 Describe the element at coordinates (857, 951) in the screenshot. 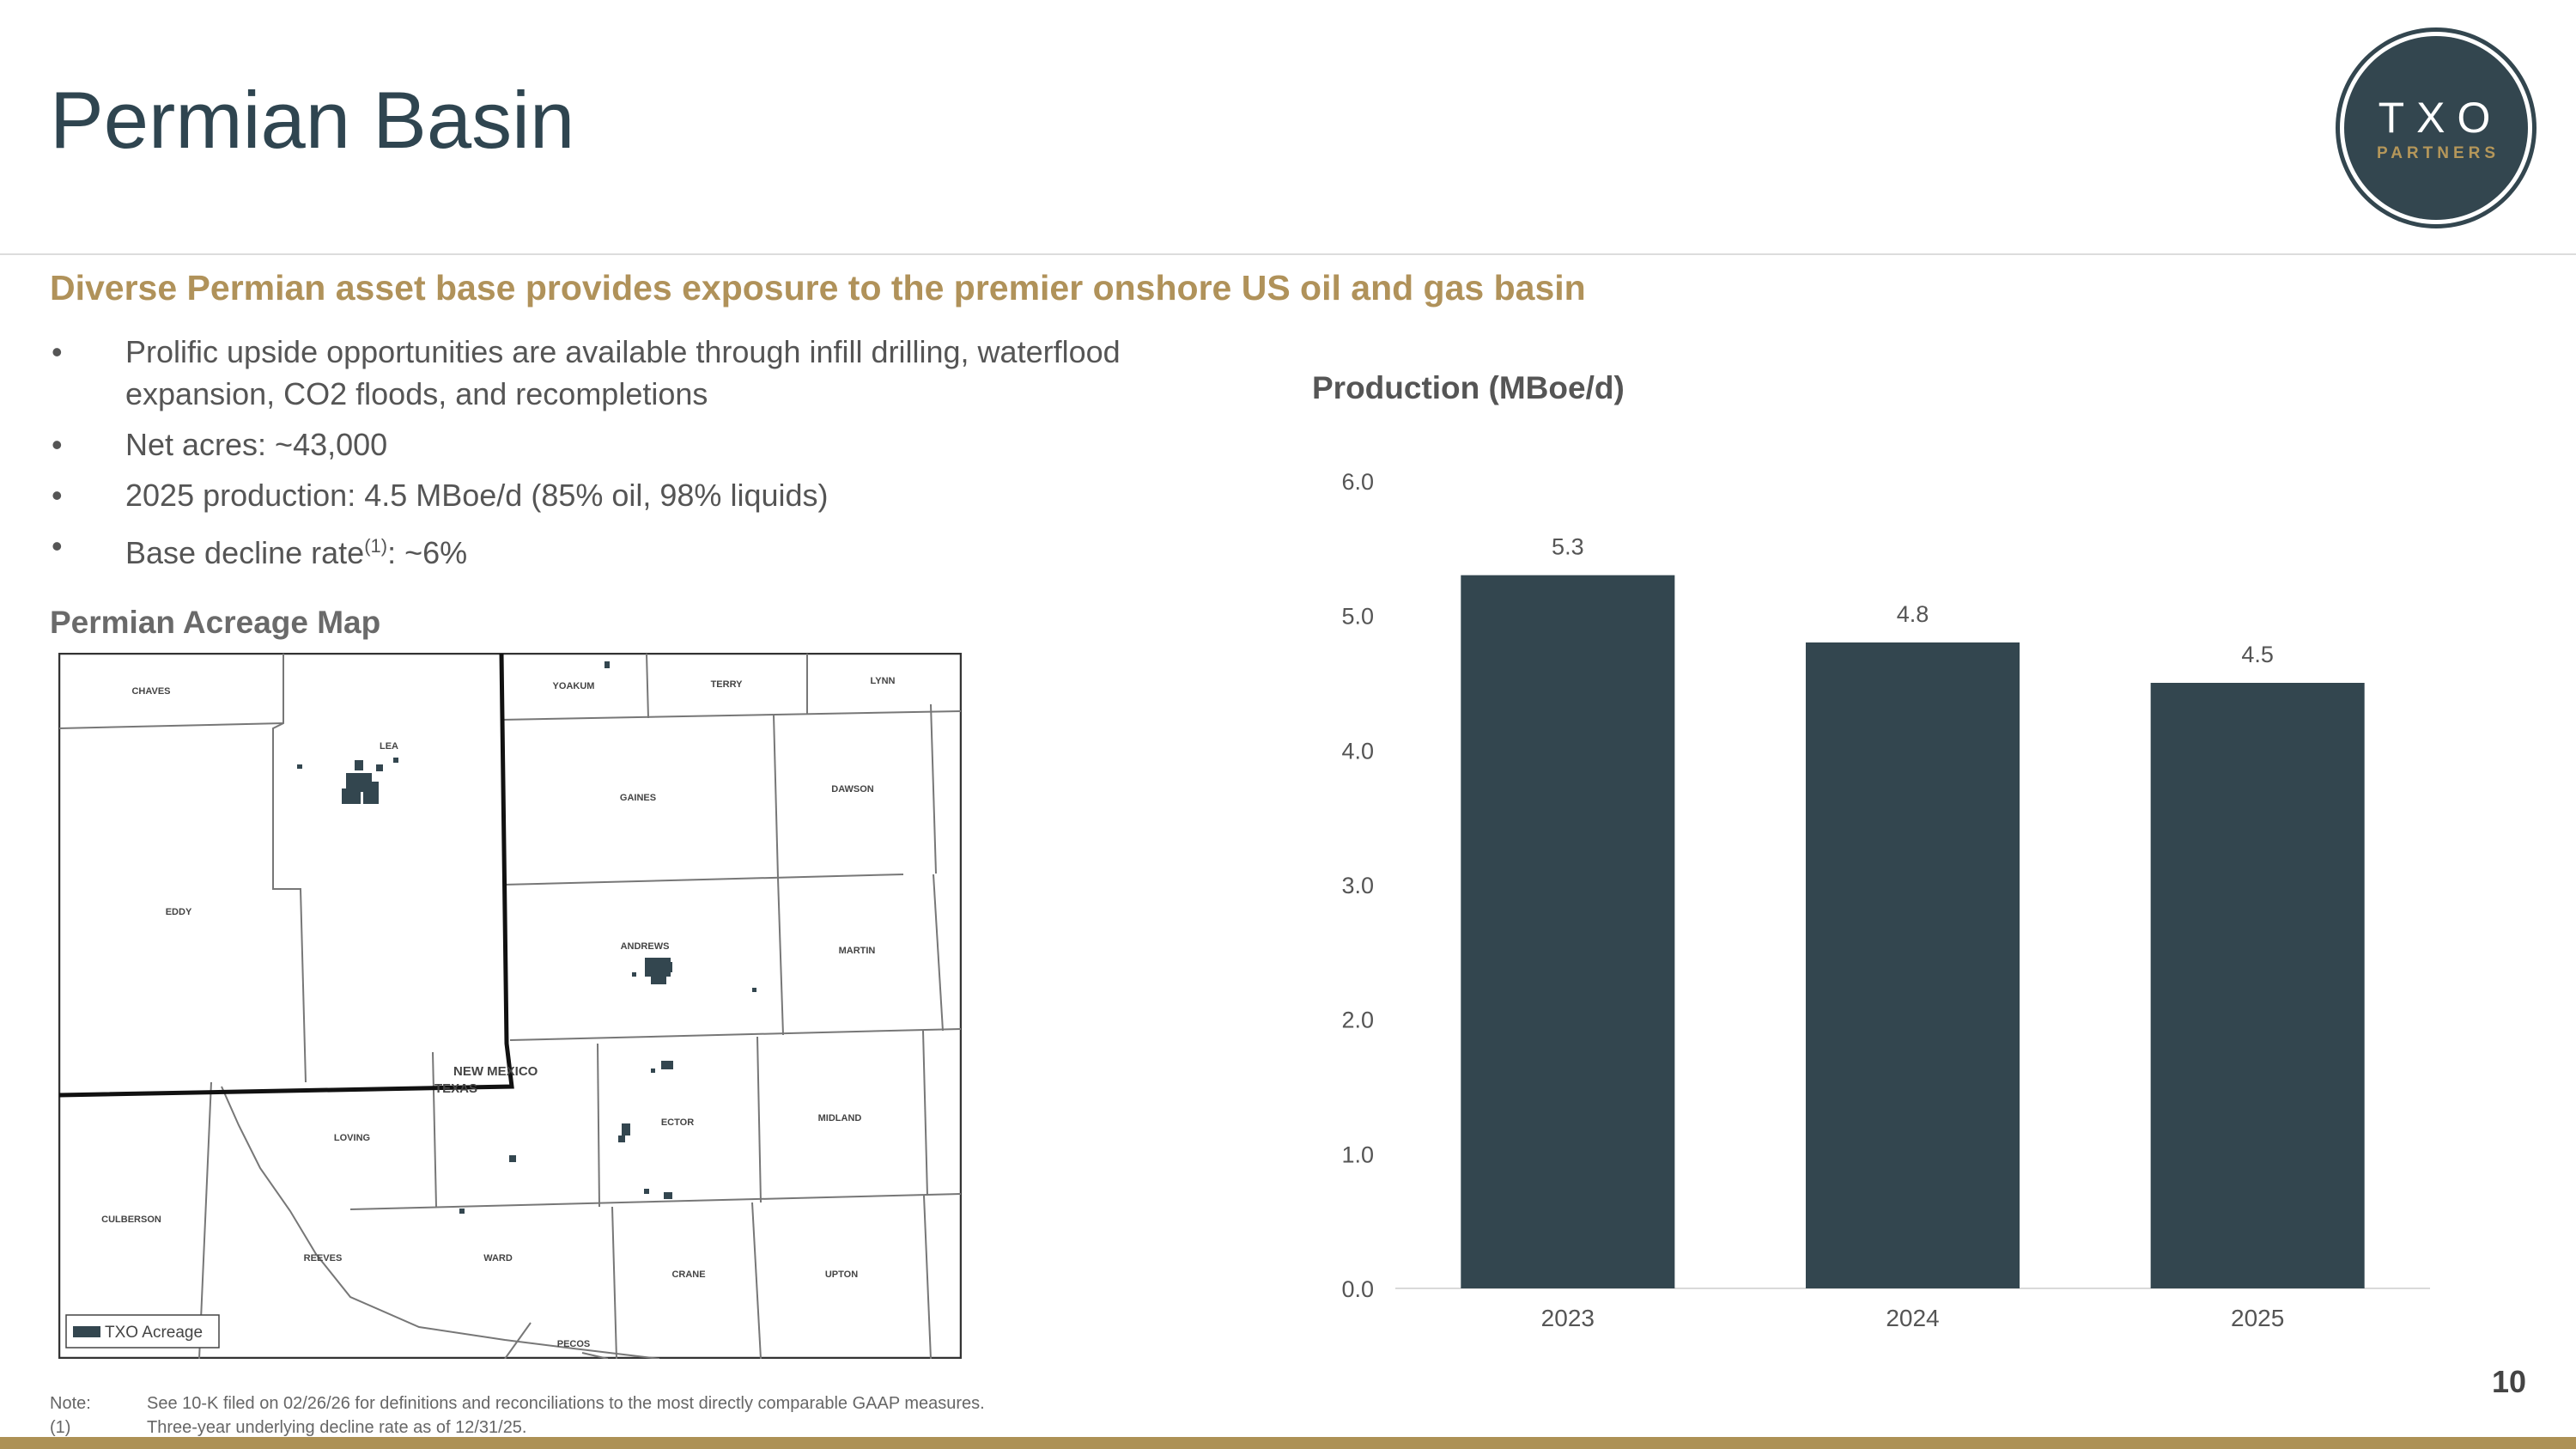

I see `county-label: MARTIN` at that location.